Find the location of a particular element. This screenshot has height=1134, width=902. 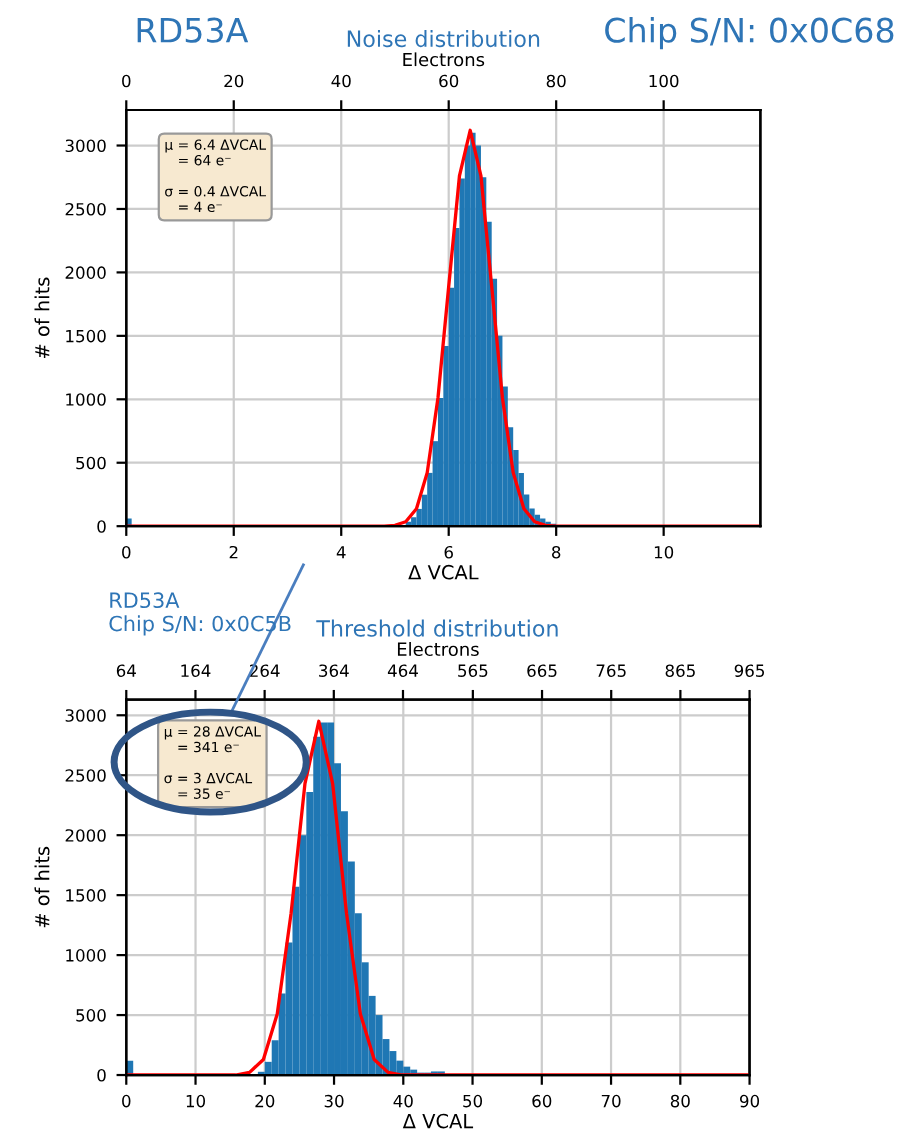

x2-tick-label: 64 is located at coordinates (126, 670).